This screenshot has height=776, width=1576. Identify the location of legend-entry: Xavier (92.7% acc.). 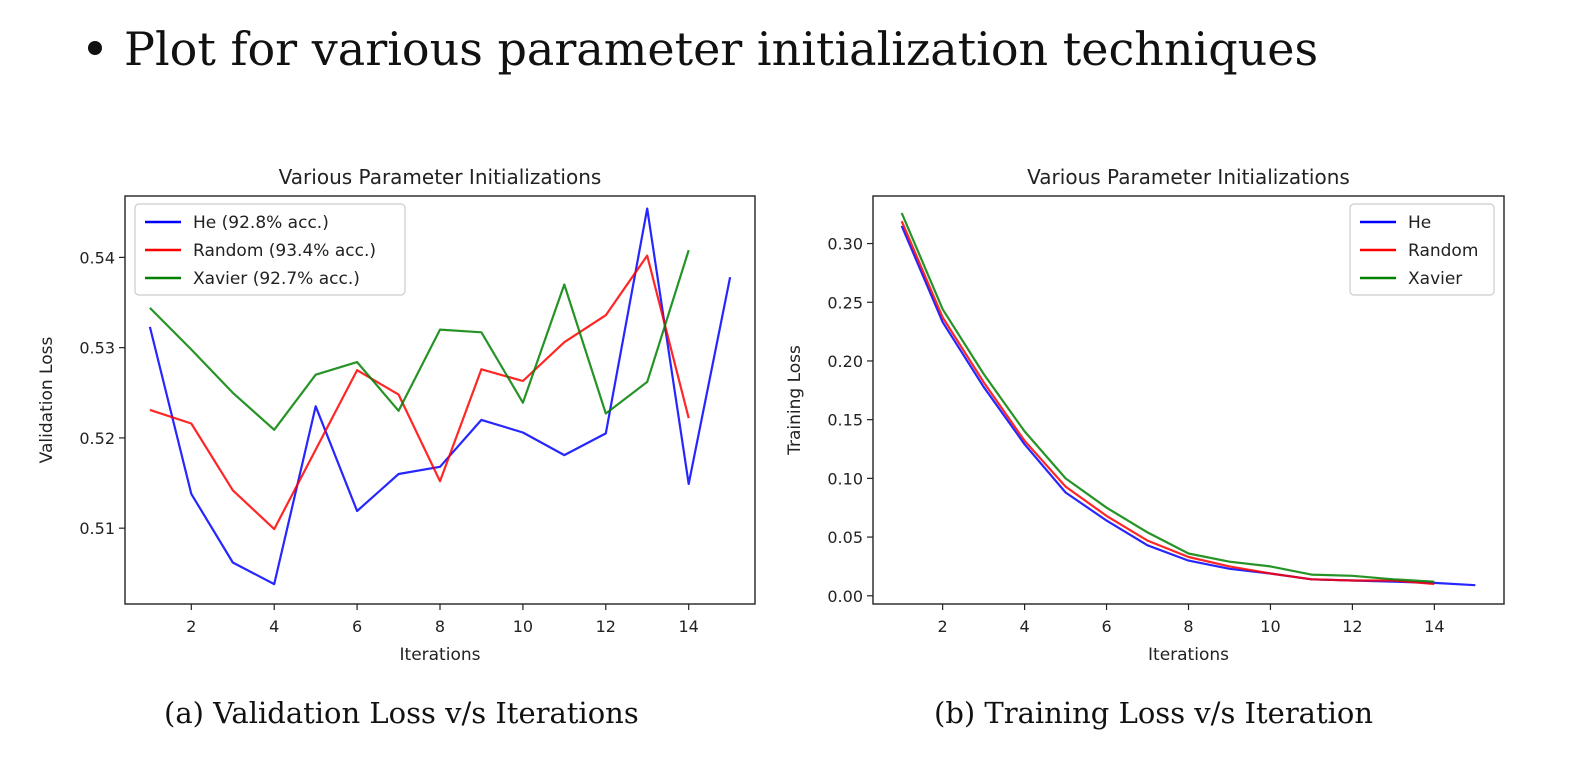
(276, 279).